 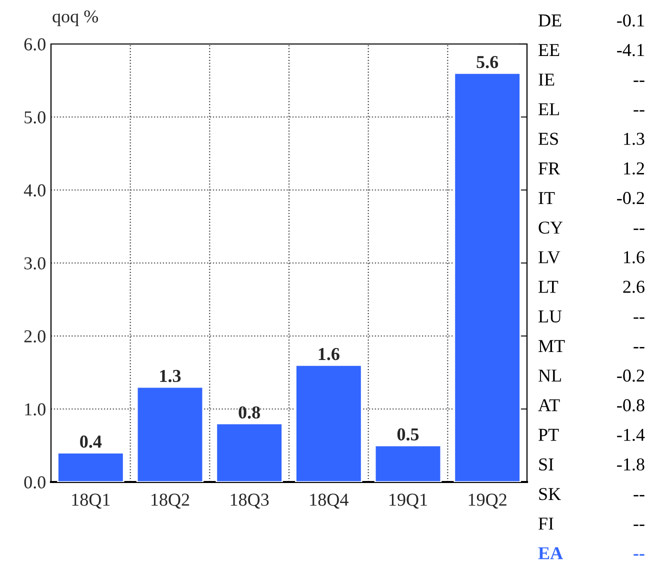 What do you see at coordinates (634, 257) in the screenshot?
I see `text: 1.6` at bounding box center [634, 257].